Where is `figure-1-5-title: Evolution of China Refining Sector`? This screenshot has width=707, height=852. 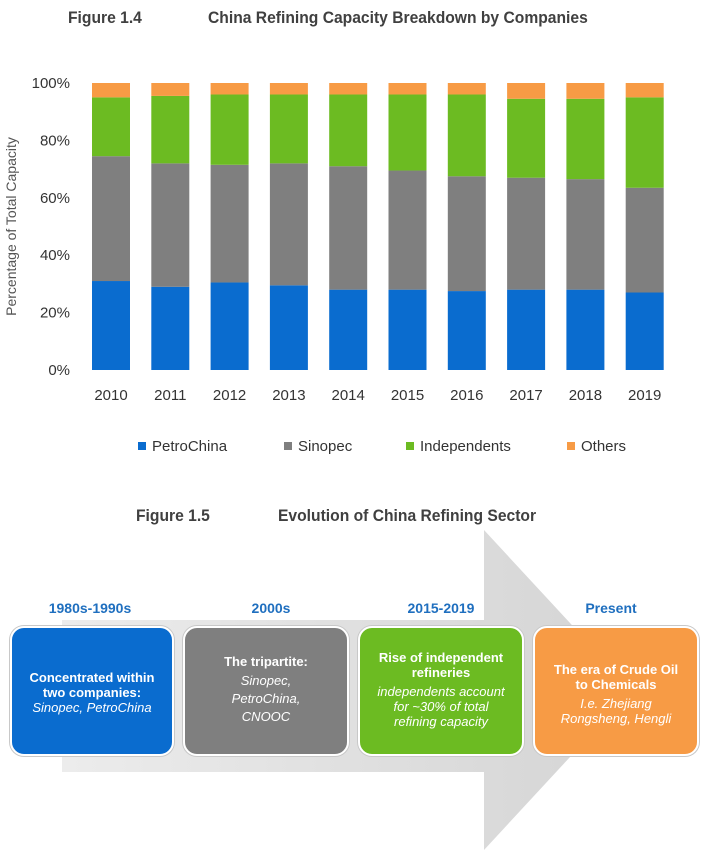 figure-1-5-title: Evolution of China Refining Sector is located at coordinates (407, 515).